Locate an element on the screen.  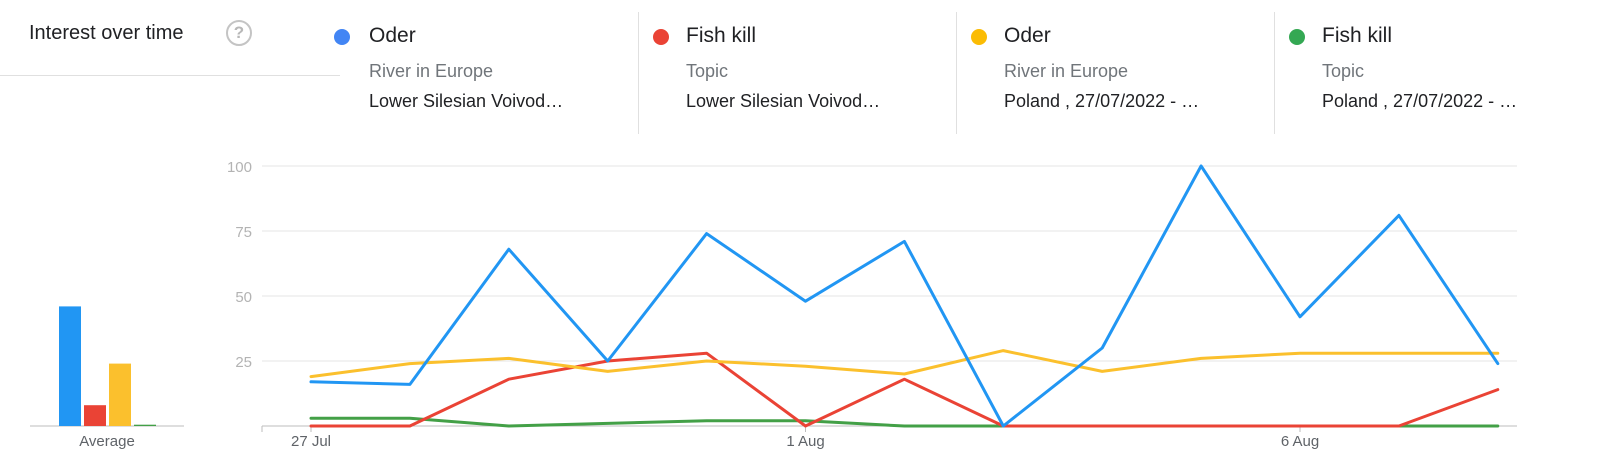
y-tick-label: 25 is located at coordinates (243, 362).